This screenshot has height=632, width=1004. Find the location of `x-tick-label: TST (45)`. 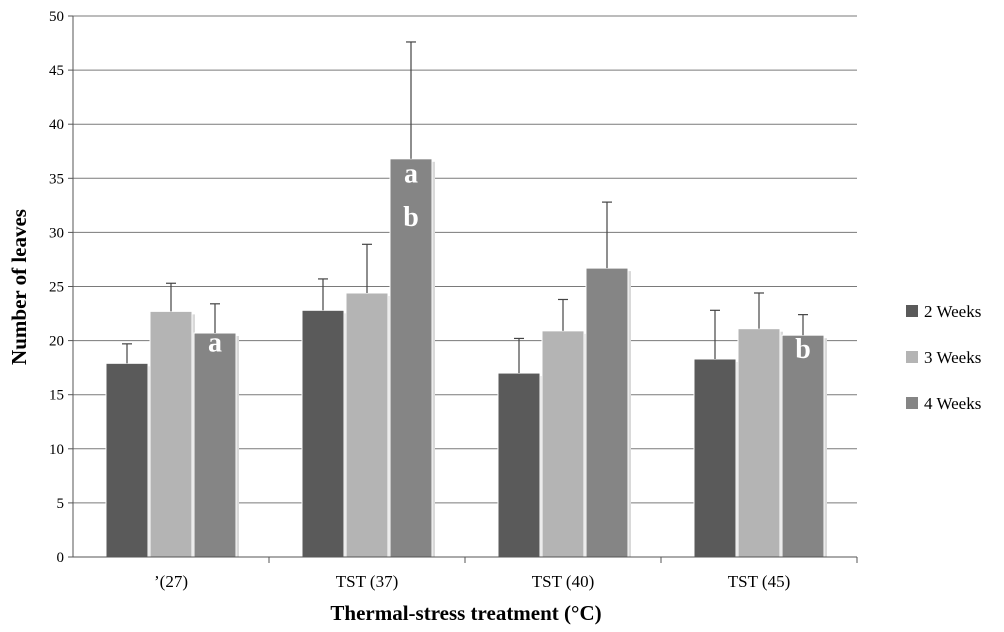

x-tick-label: TST (45) is located at coordinates (759, 581).